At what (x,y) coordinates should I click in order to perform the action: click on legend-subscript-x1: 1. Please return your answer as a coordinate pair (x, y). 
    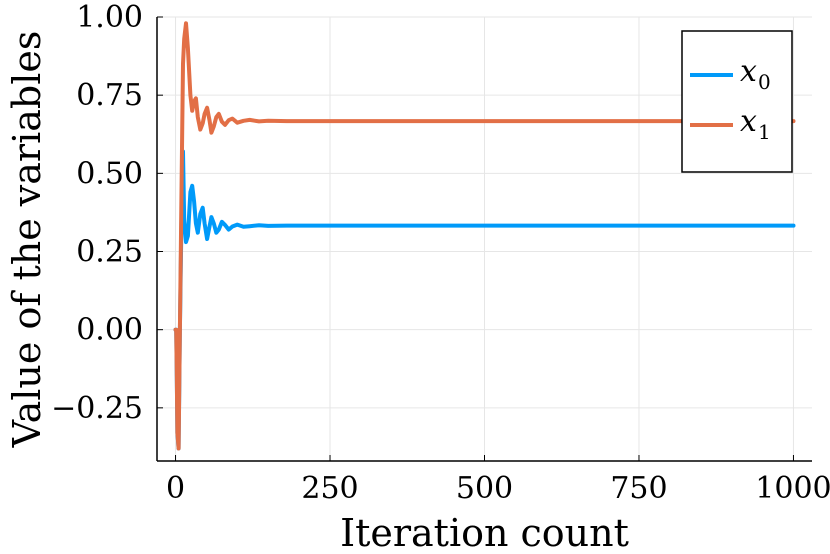
    Looking at the image, I should click on (764, 132).